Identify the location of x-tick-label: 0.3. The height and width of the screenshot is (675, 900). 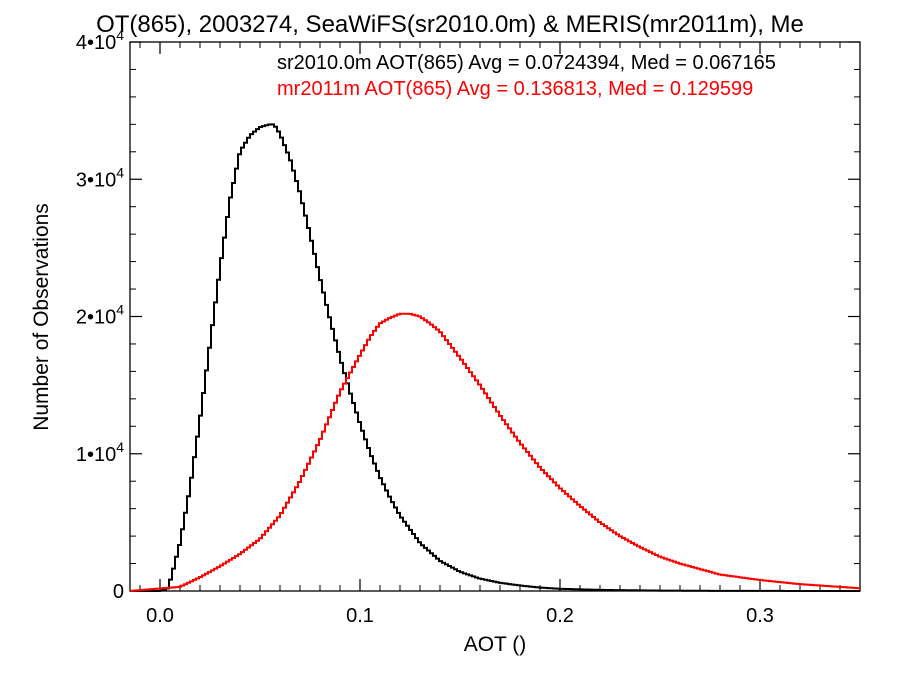
(760, 616).